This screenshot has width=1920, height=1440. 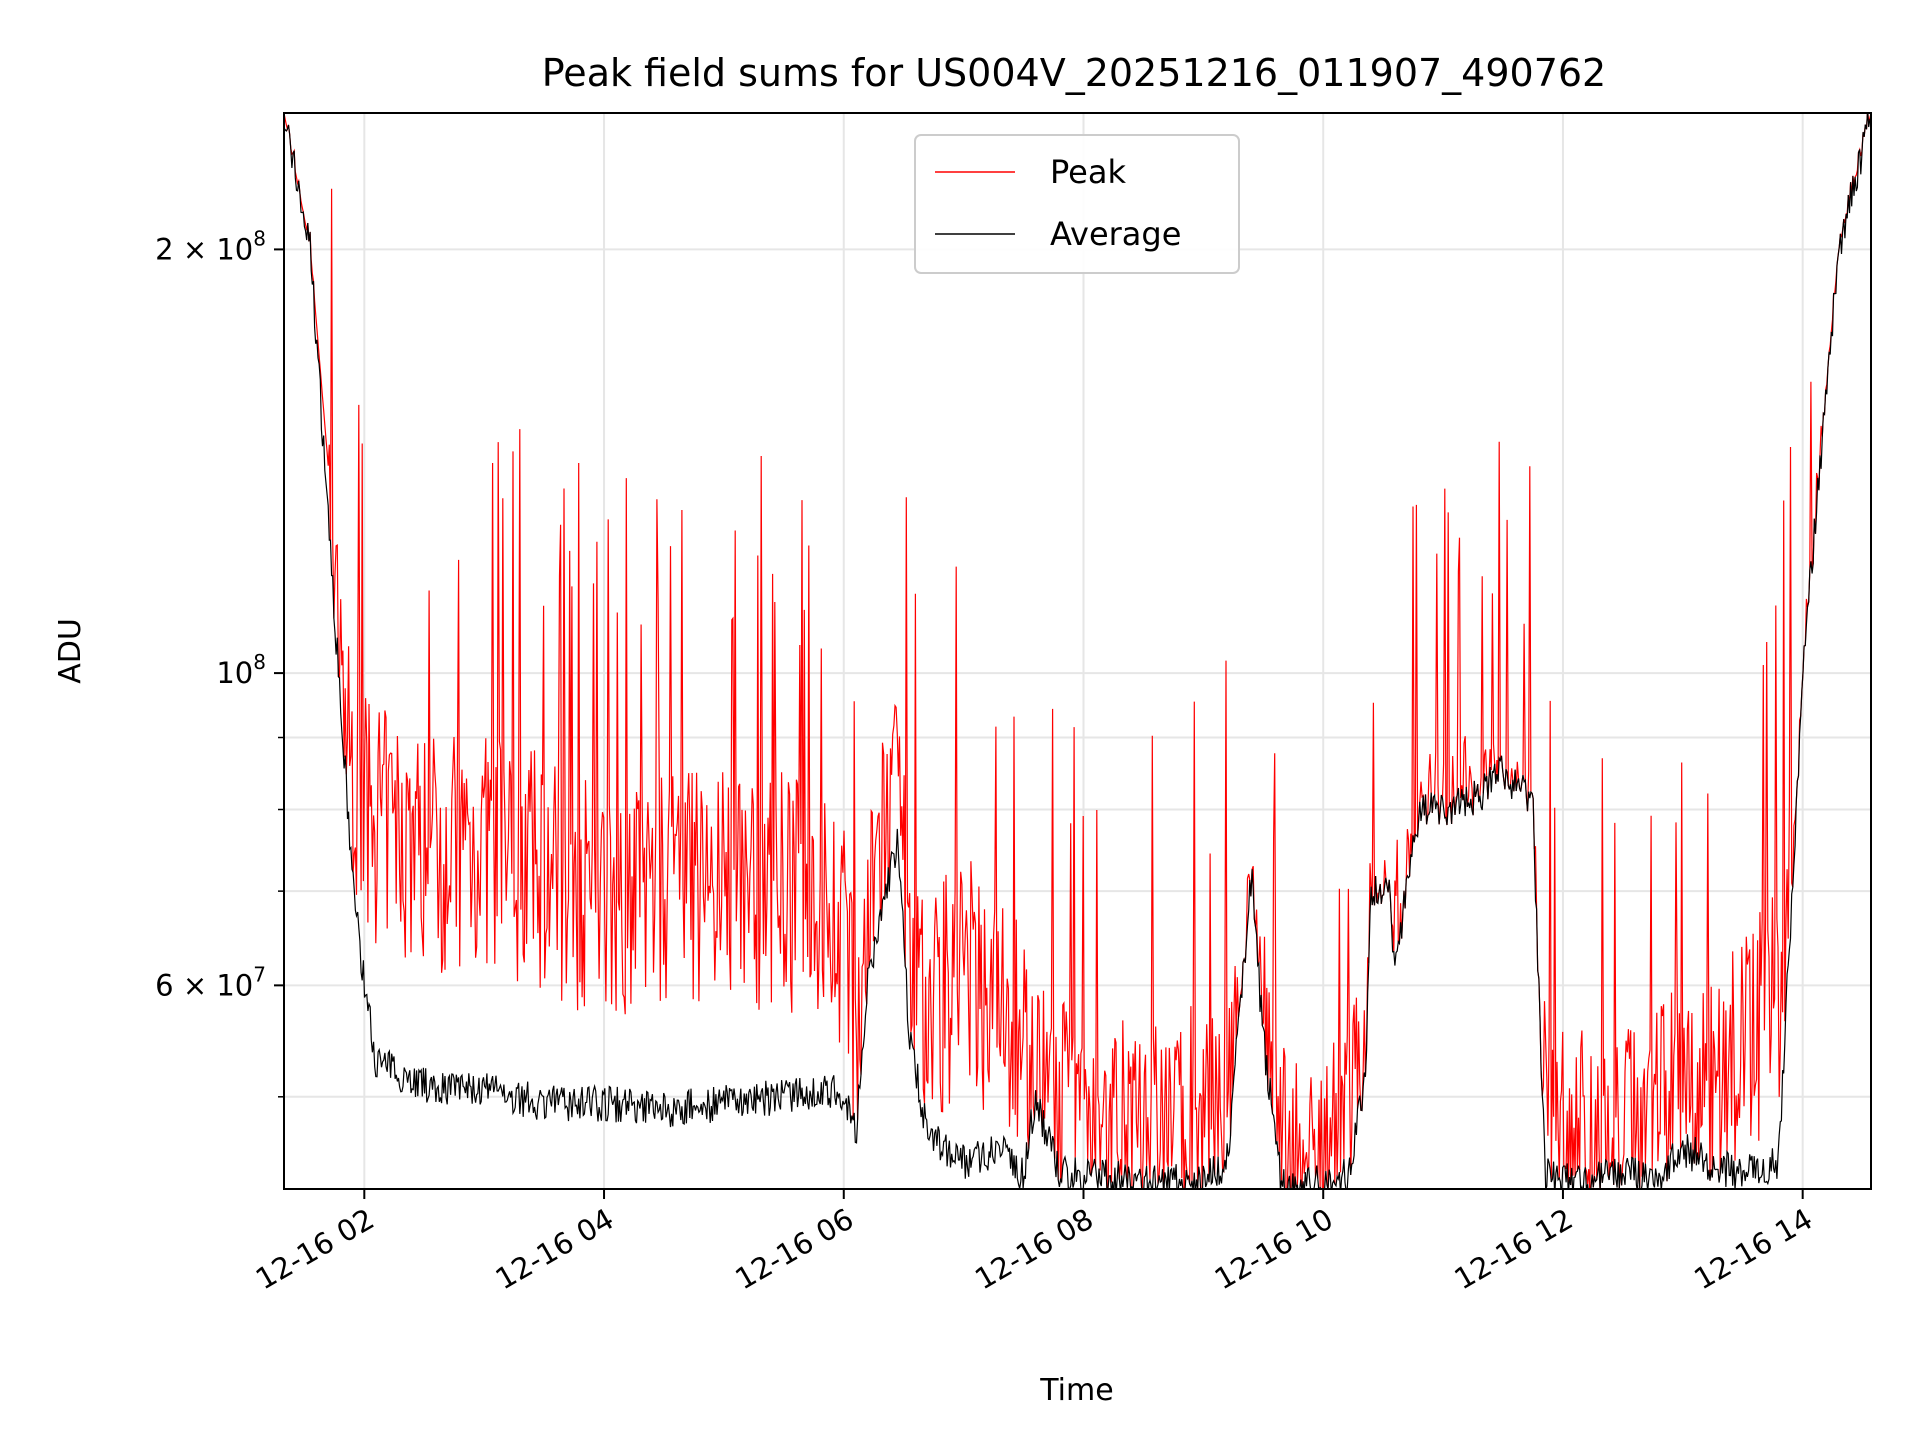 What do you see at coordinates (70, 651) in the screenshot?
I see `y-axis-label: ADU` at bounding box center [70, 651].